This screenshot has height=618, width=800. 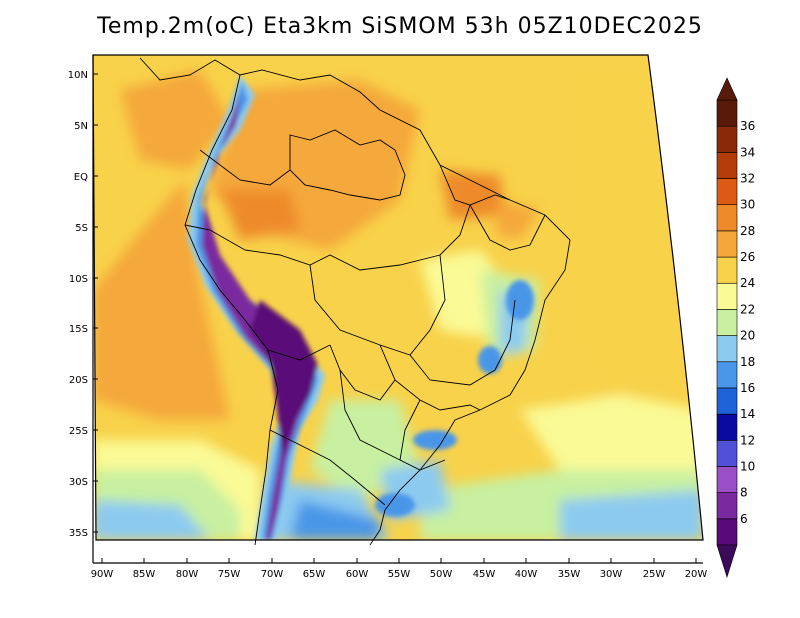 What do you see at coordinates (696, 574) in the screenshot?
I see `lon-label: 20W` at bounding box center [696, 574].